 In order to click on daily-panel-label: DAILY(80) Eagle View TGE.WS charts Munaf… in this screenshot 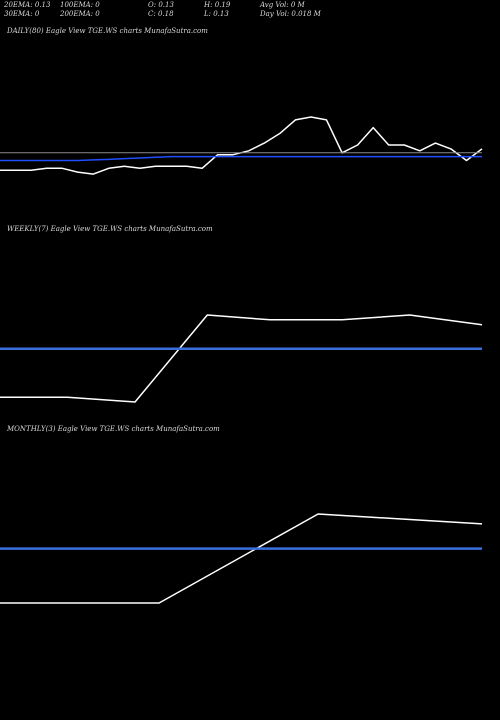, I will do `click(107, 31)`.